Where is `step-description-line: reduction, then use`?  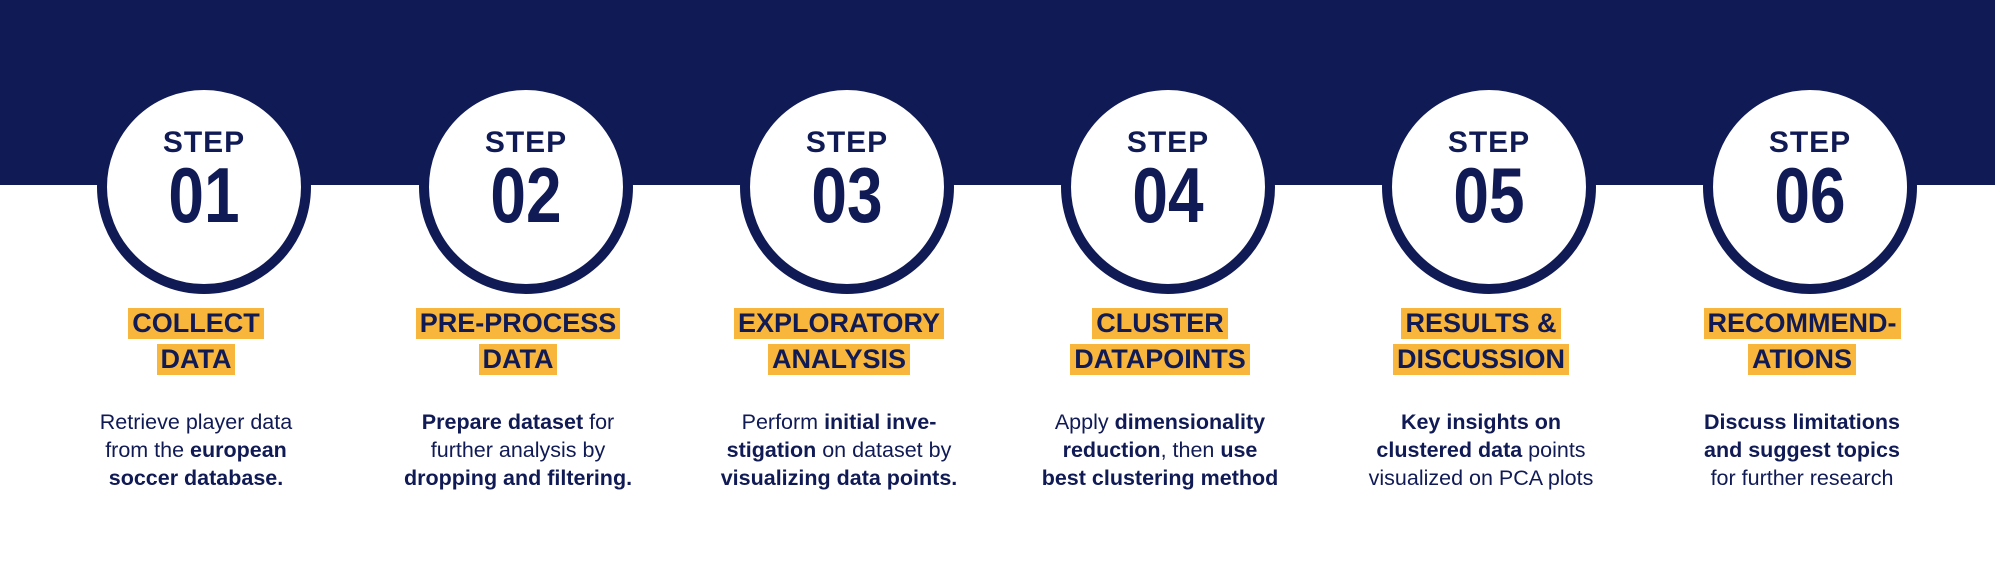 step-description-line: reduction, then use is located at coordinates (1160, 450).